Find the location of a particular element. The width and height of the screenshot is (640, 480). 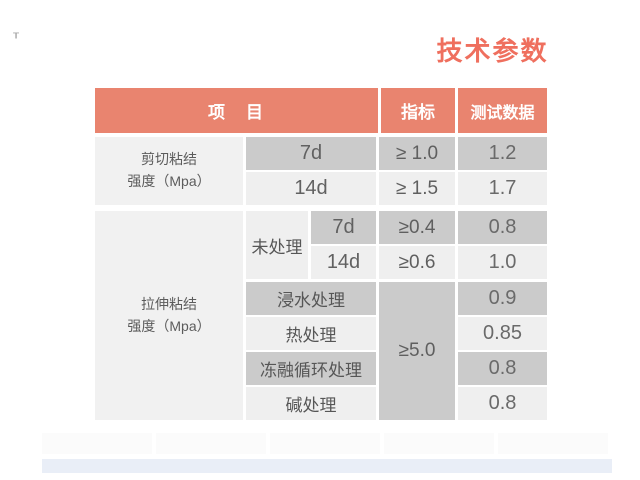

row-label-water-immersion: 浸水处理 is located at coordinates (311, 298).